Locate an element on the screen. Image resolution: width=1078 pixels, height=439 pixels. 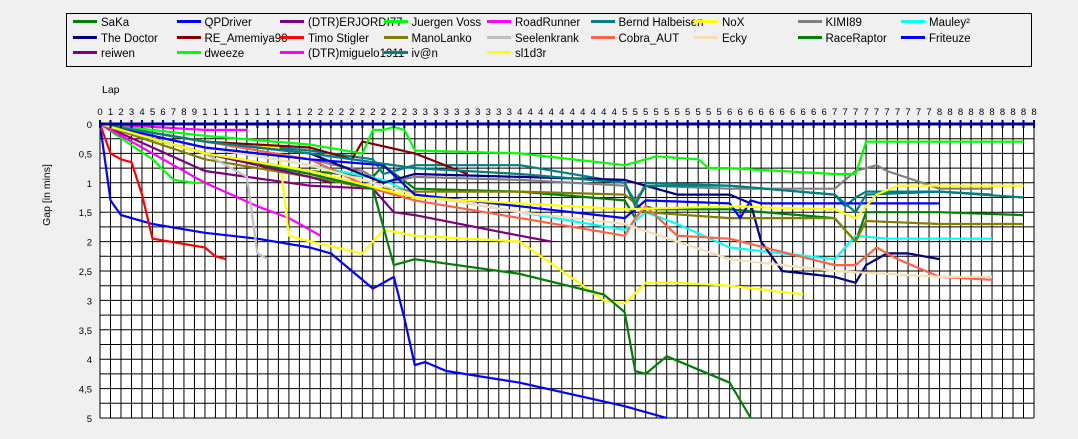
y-tick-label: 2,5 is located at coordinates (85, 272).